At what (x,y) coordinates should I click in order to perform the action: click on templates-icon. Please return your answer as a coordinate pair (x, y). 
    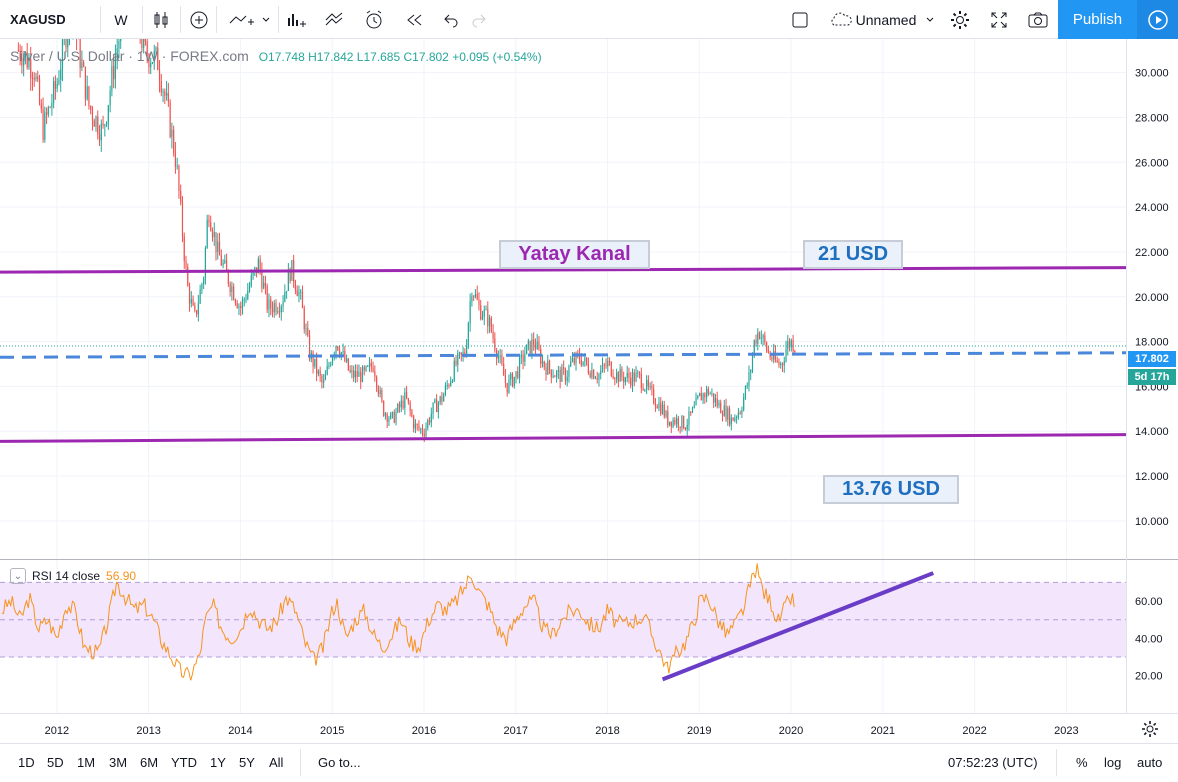
    Looking at the image, I should click on (336, 19).